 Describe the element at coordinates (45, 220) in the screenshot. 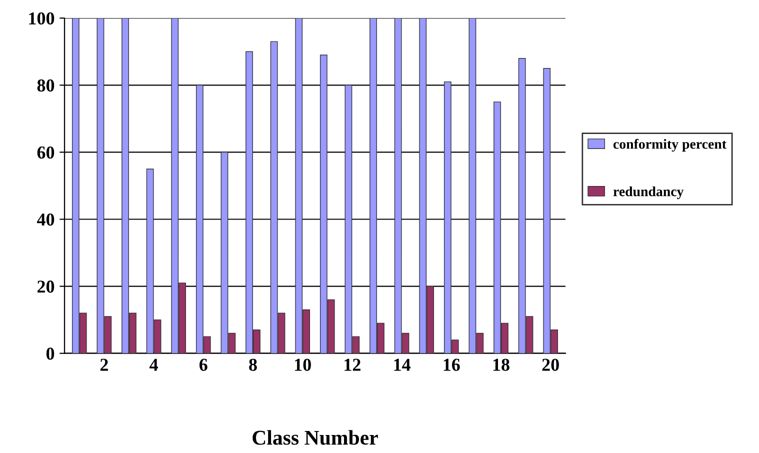

I see `y-tick-label: 40` at that location.